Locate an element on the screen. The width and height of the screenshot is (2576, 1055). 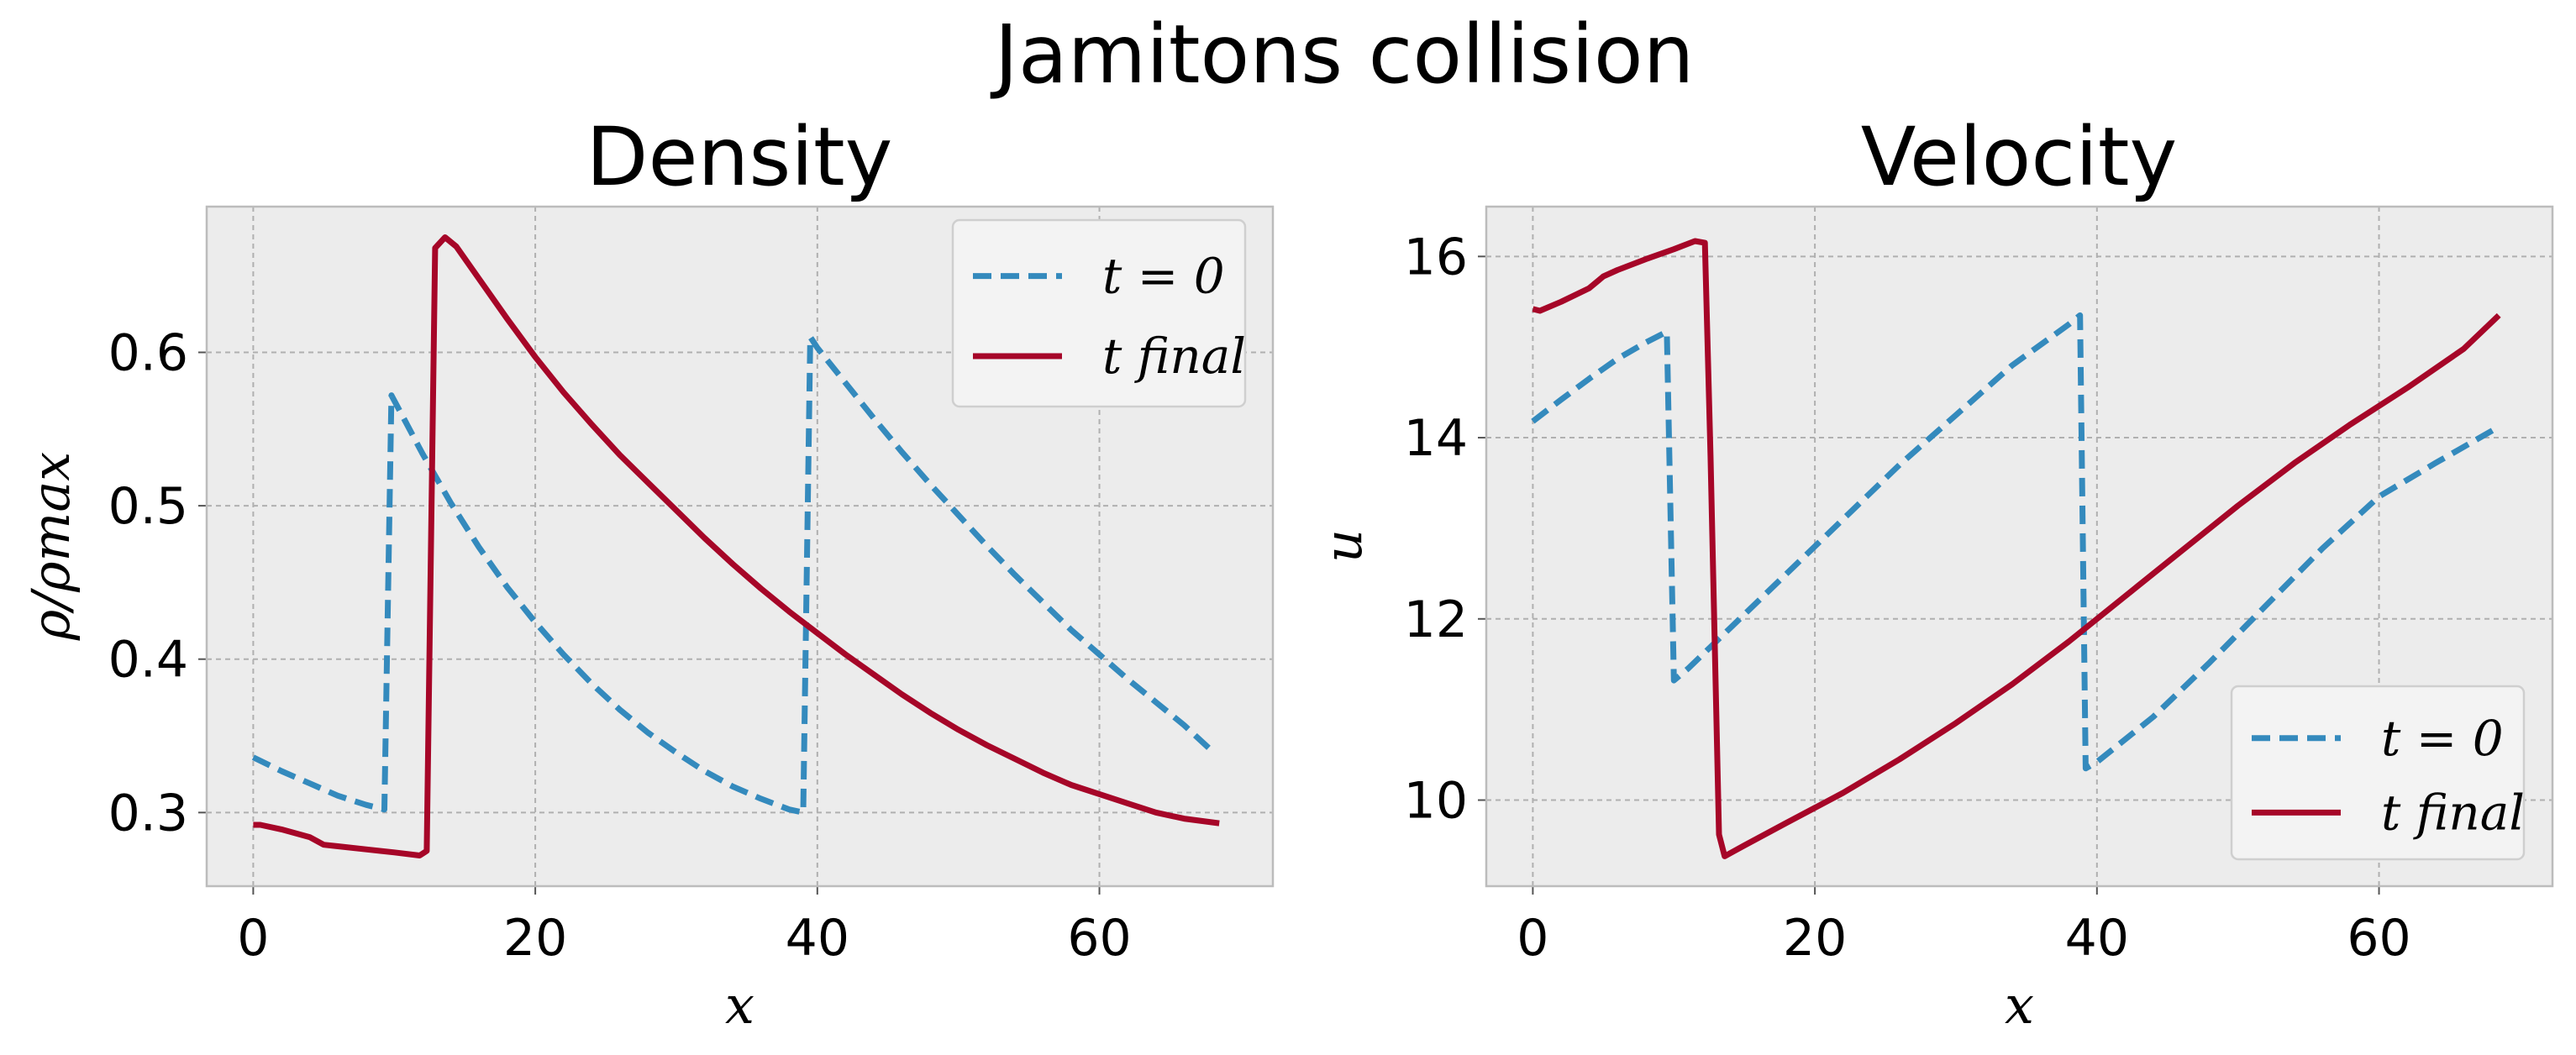
y-tick-label: 14 is located at coordinates (1436, 438).